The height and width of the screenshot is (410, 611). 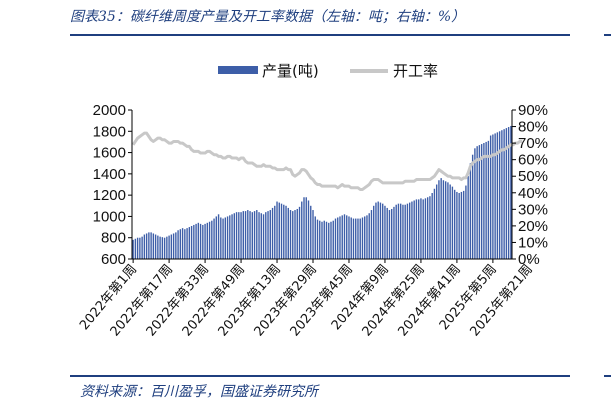 What do you see at coordinates (607, 376) in the screenshot?
I see `bottom-rule-edge` at bounding box center [607, 376].